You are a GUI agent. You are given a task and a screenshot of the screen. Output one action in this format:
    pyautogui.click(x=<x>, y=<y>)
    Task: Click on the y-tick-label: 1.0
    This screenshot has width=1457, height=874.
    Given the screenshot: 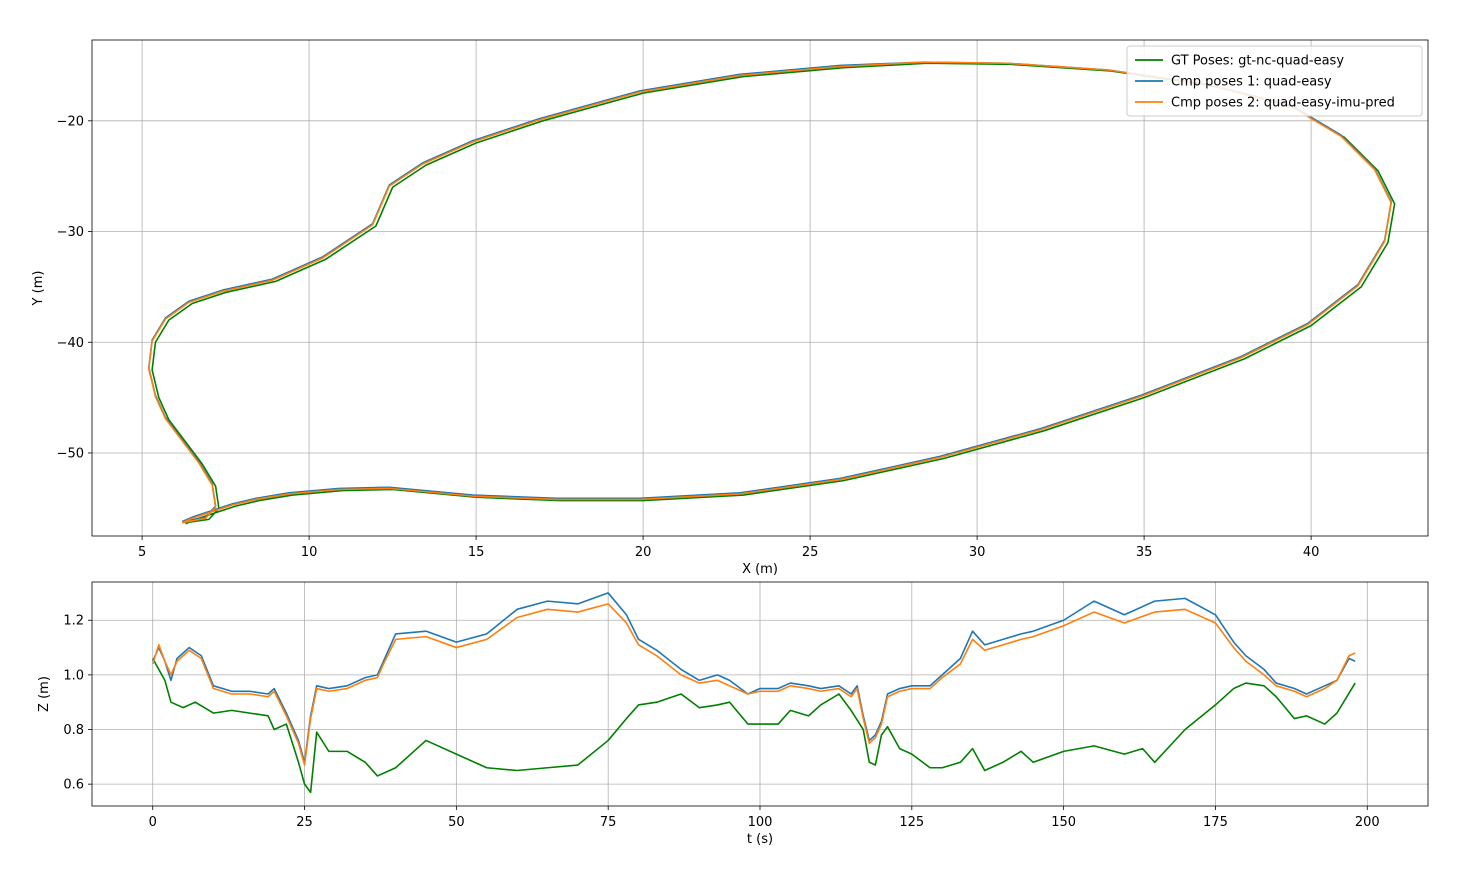 What is the action you would take?
    pyautogui.click(x=73, y=675)
    